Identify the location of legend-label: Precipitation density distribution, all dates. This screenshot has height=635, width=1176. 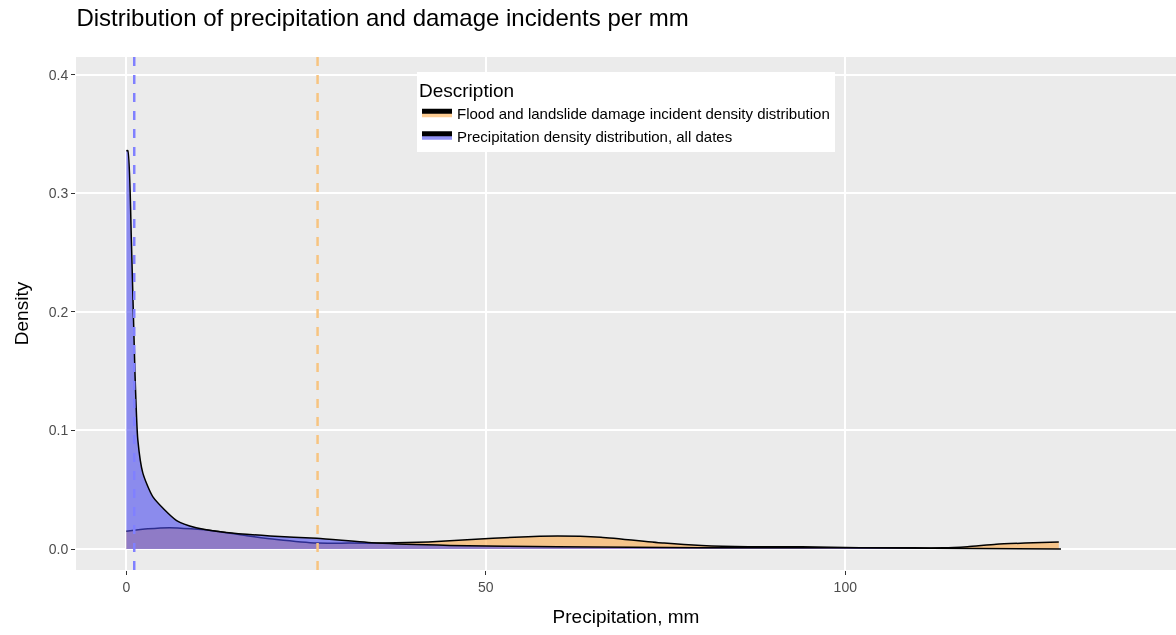
(595, 136).